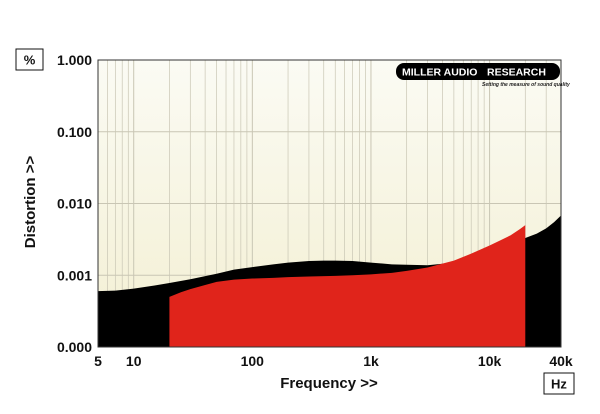 The height and width of the screenshot is (414, 600). I want to click on y-tick-labels: 1.000 0.100 0.010 0.001 0.000, so click(74, 203).